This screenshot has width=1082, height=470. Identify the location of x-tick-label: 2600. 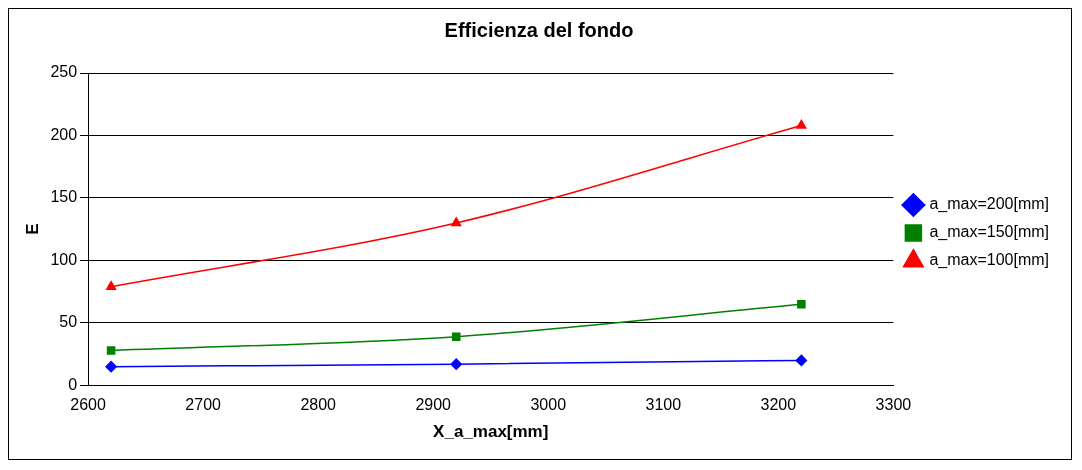
(88, 405).